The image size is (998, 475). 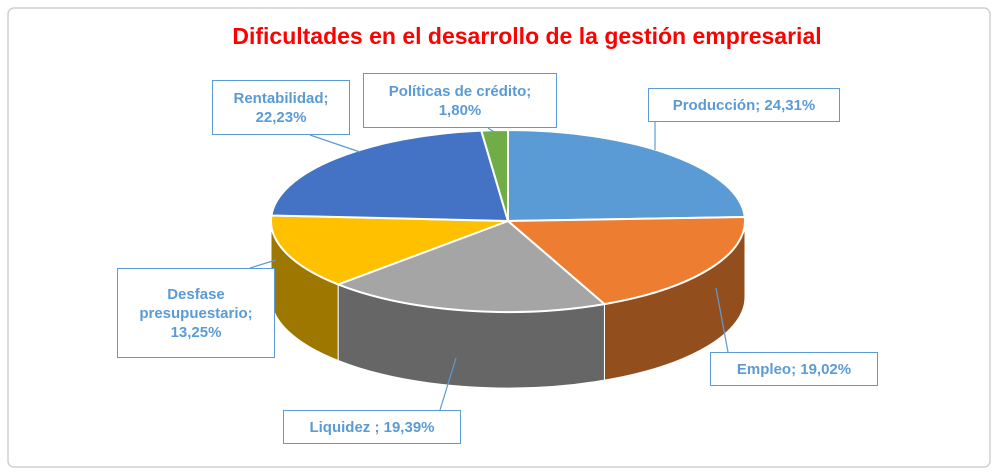 What do you see at coordinates (460, 100) in the screenshot?
I see `data-label: Políticas de crédito; 1,80%` at bounding box center [460, 100].